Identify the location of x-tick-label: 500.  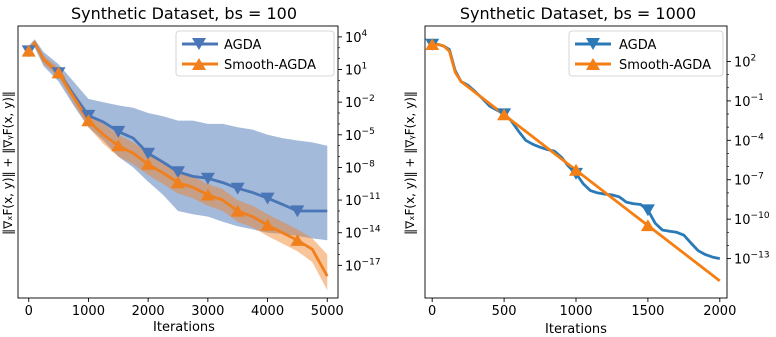
(504, 311).